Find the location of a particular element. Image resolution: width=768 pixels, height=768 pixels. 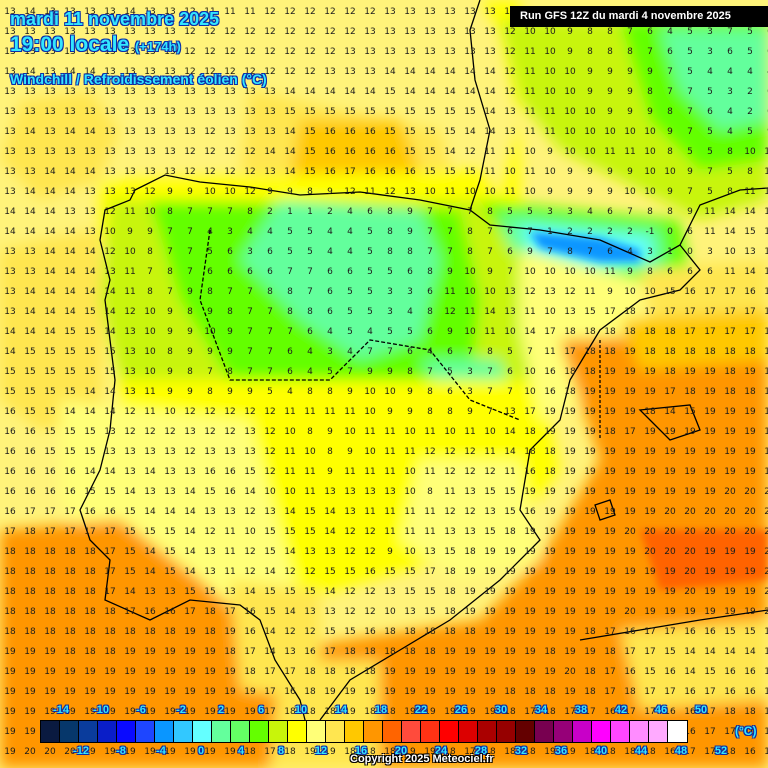

grid-value: 6 is located at coordinates (410, 352).